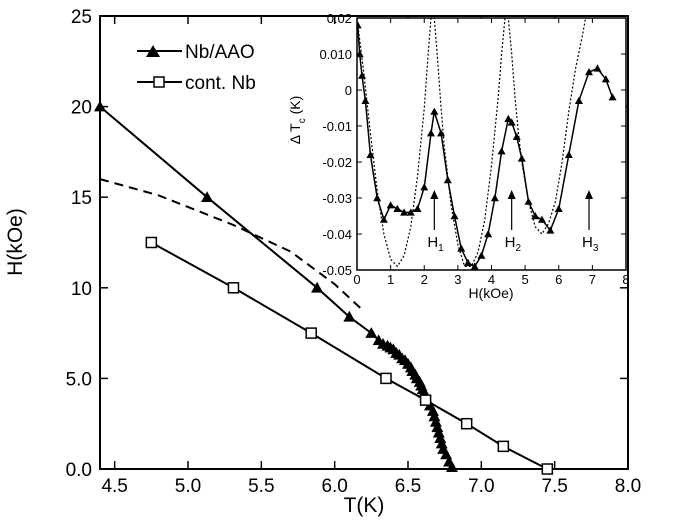  I want to click on legend-label-nb-aao: Nb/AAO, so click(220, 52).